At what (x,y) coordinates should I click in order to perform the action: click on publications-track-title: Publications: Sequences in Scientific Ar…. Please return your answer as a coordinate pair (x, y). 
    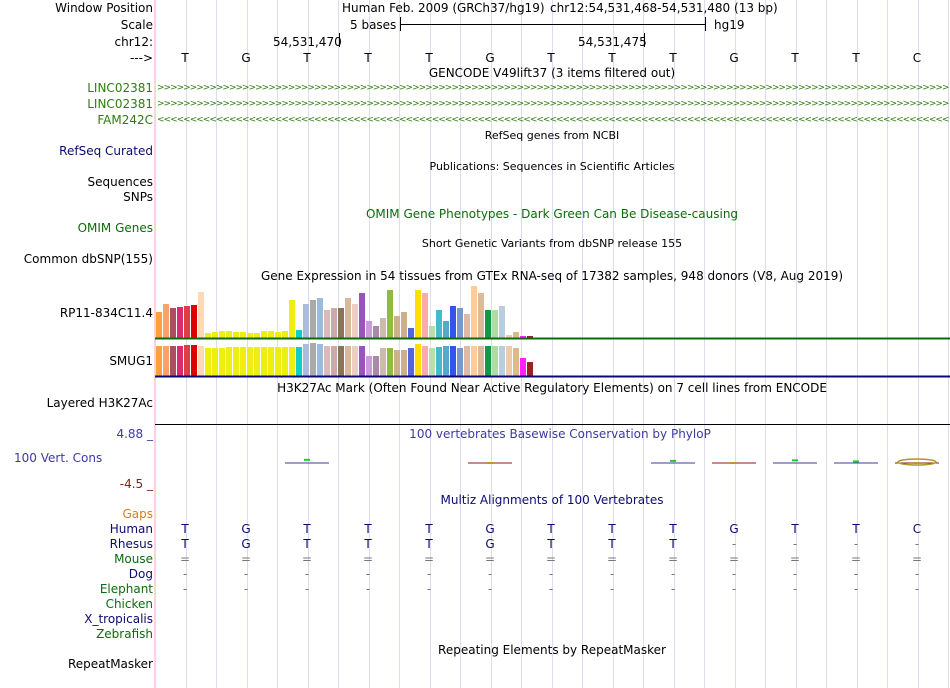
    Looking at the image, I should click on (552, 166).